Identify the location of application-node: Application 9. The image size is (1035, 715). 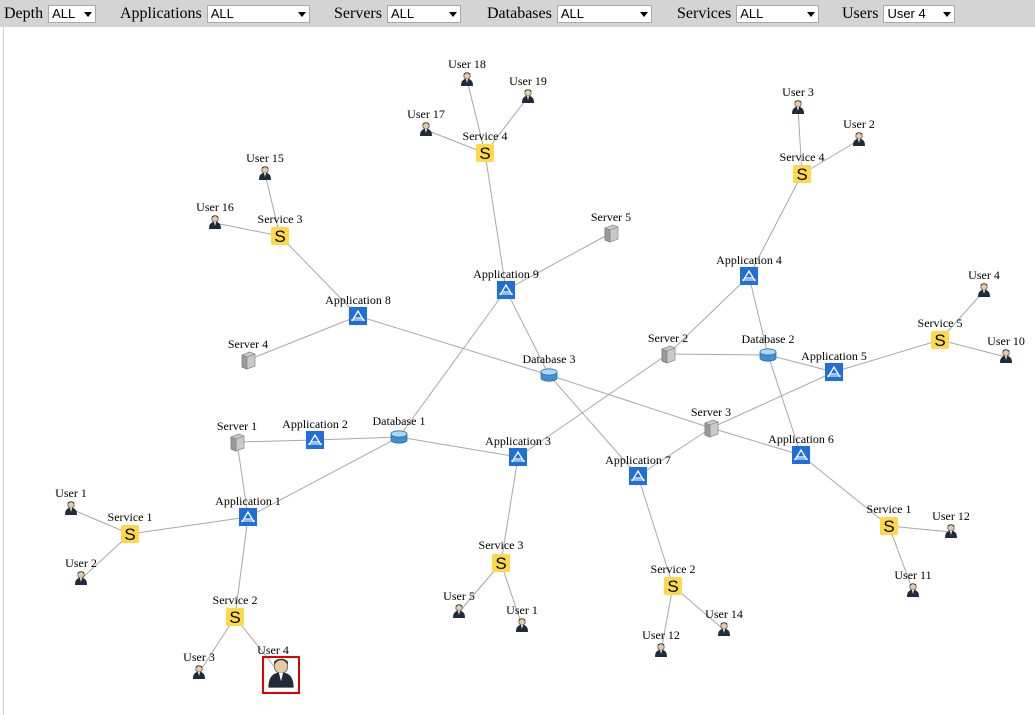
(506, 283).